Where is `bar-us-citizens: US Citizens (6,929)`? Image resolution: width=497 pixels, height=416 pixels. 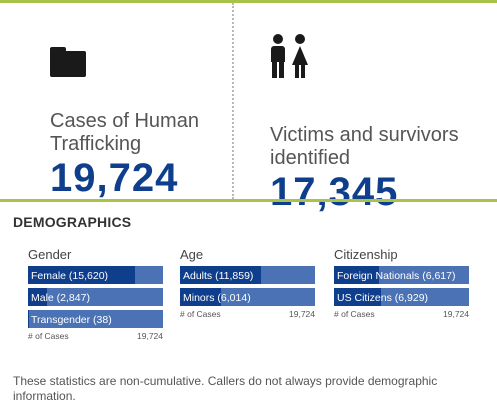
bar-us-citizens: US Citizens (6,929) is located at coordinates (401, 297).